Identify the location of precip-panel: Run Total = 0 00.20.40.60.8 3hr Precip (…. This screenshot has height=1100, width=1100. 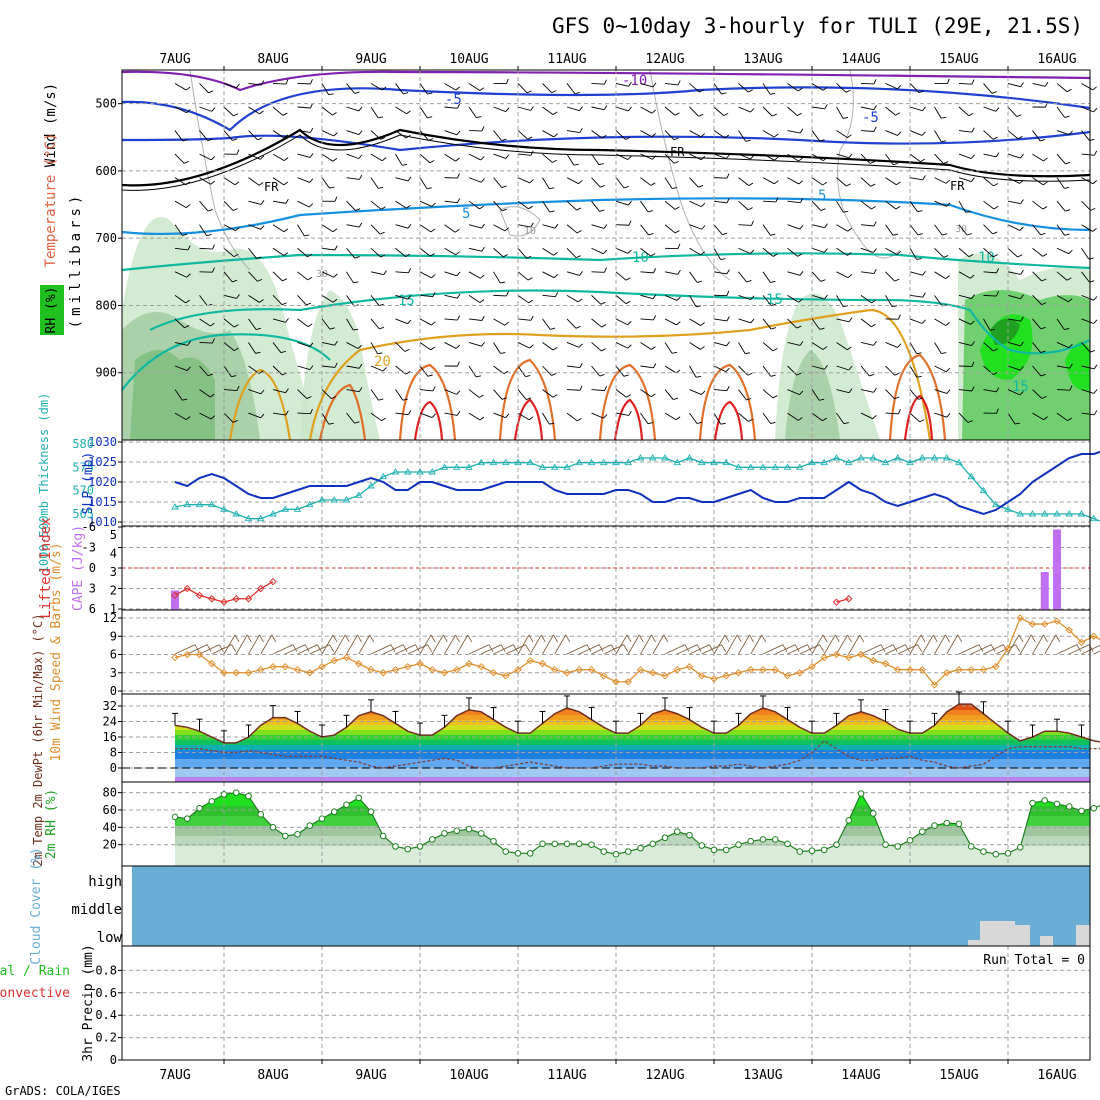
(545, 1005).